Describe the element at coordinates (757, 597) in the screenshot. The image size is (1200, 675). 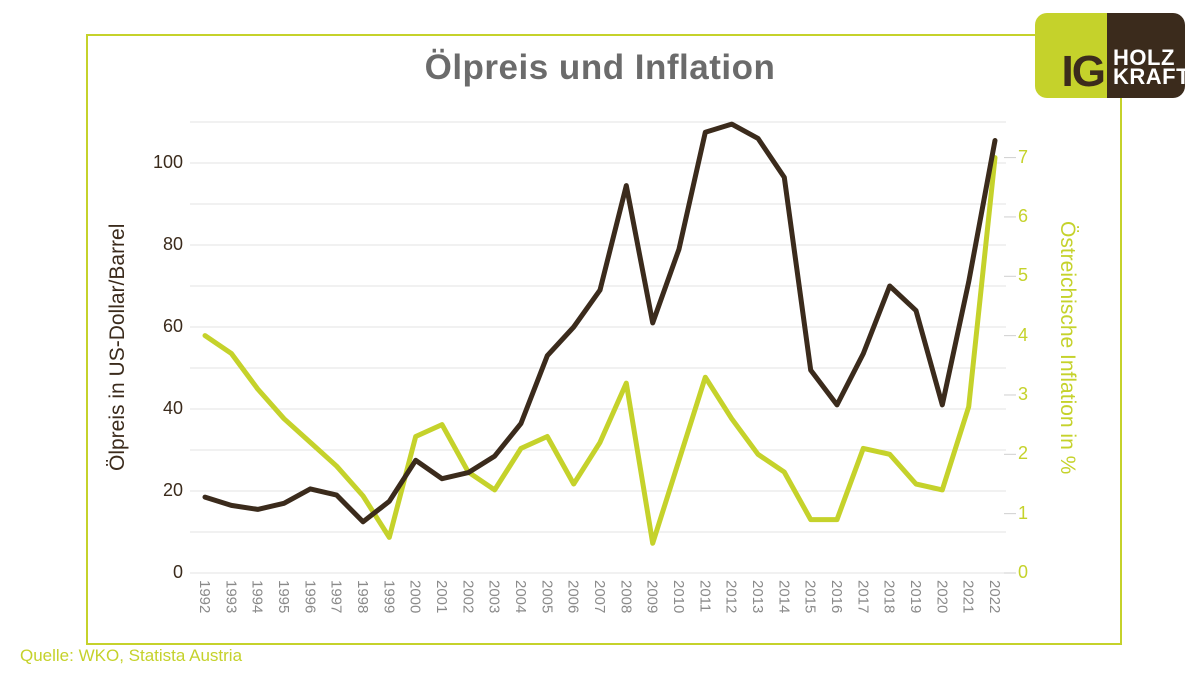
I see `x-axis-year-label: 2013` at that location.